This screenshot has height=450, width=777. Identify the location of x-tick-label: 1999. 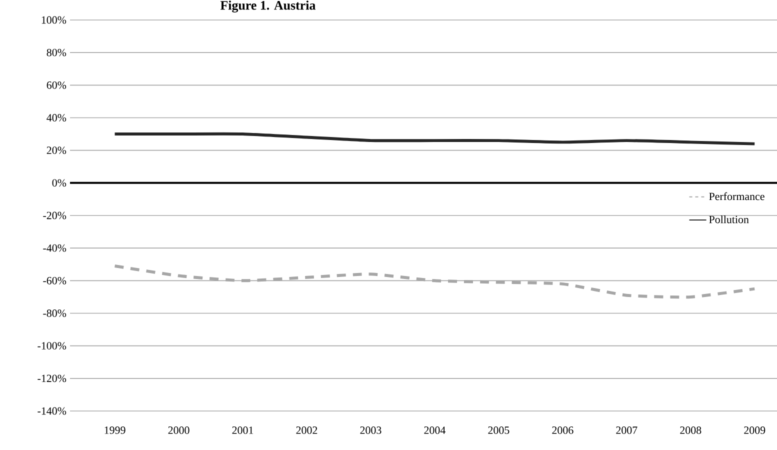
(115, 430).